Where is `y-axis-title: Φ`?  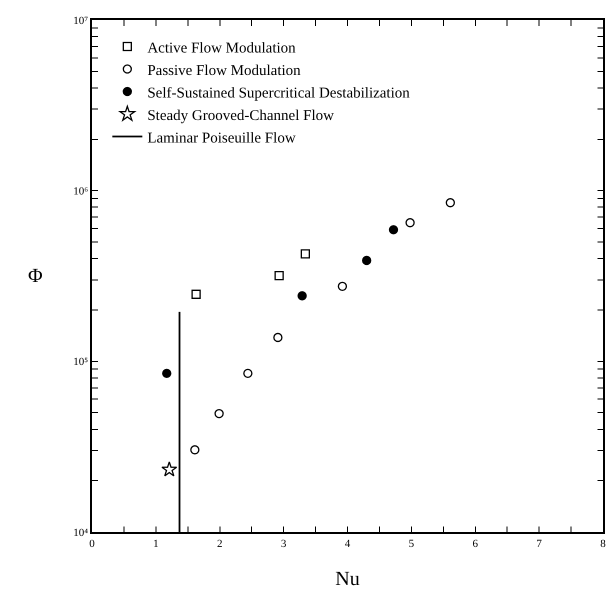
y-axis-title: Φ is located at coordinates (35, 276).